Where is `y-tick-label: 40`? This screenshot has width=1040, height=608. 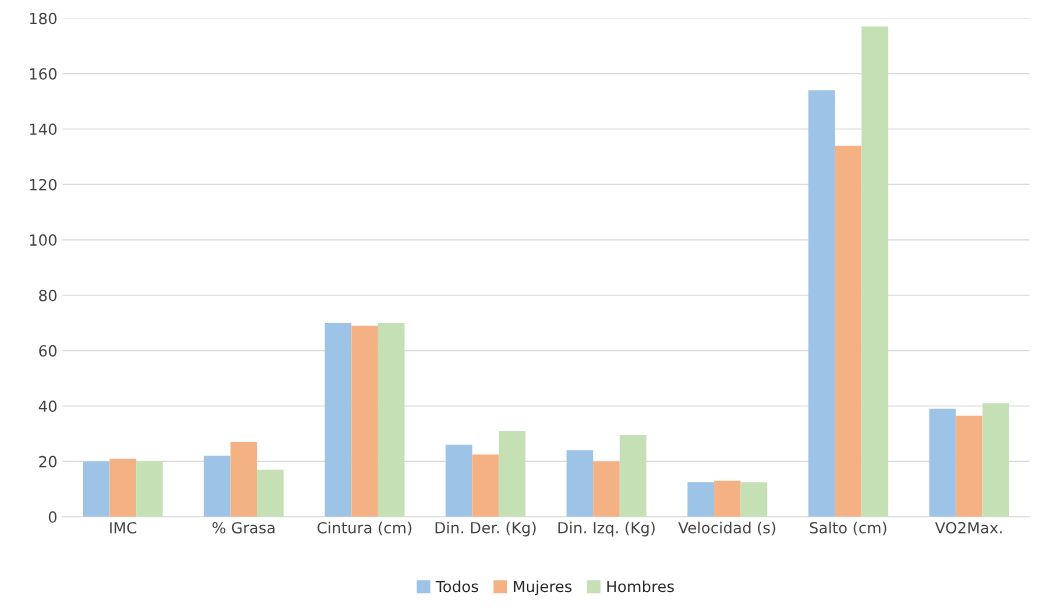 y-tick-label: 40 is located at coordinates (47, 406).